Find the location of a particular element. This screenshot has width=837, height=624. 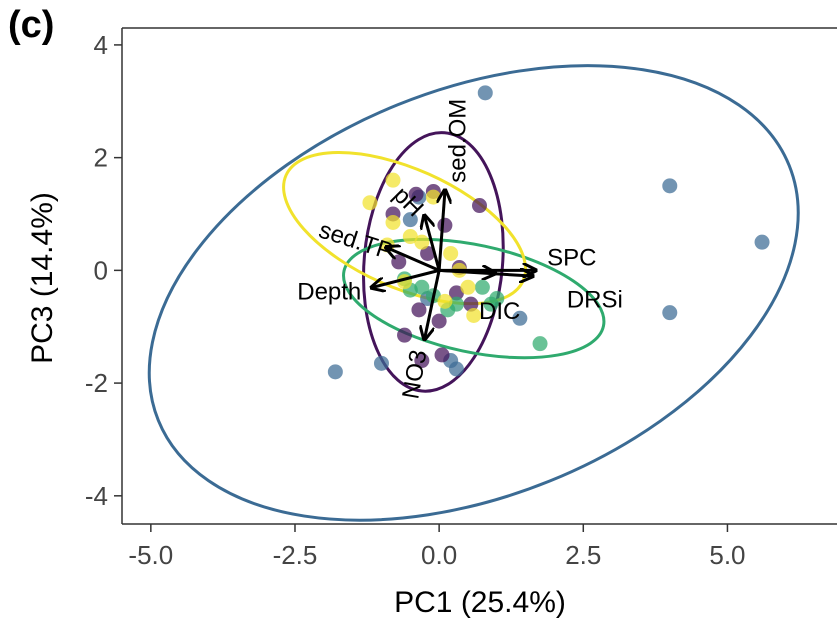

vector-label-no3: NO3 is located at coordinates (414, 374).